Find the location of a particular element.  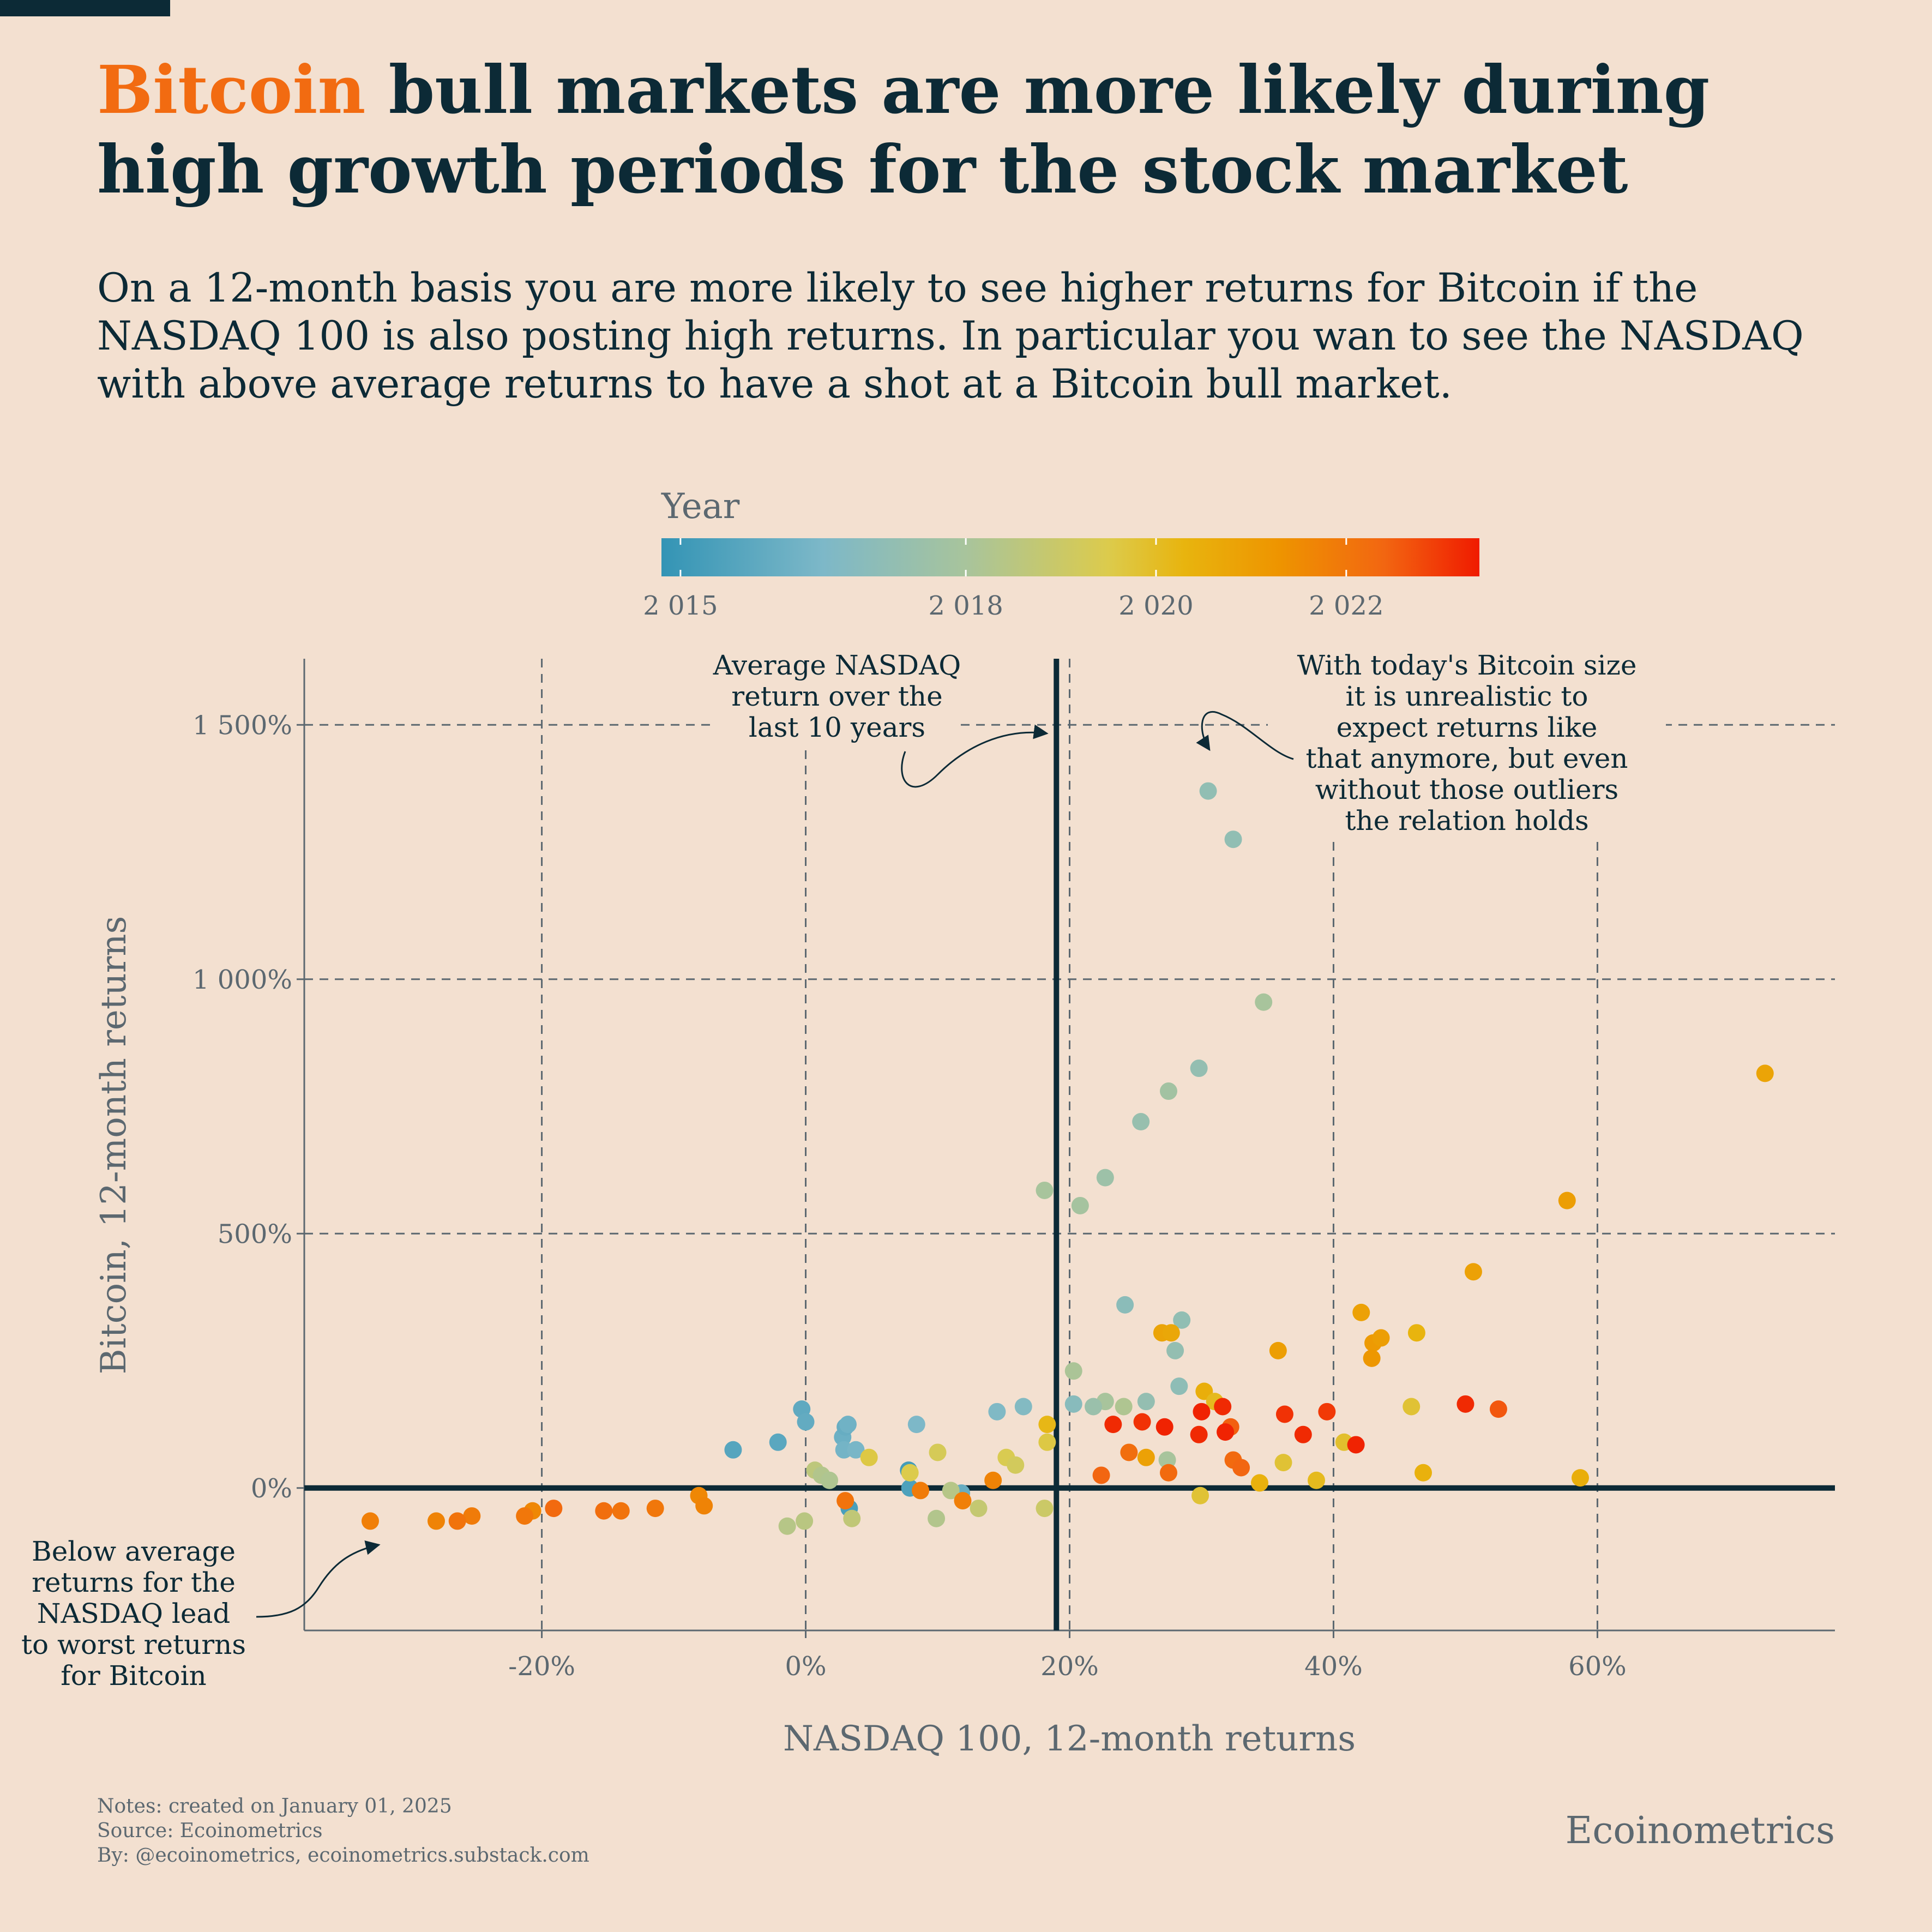

y-tick-label: 1 000% is located at coordinates (242, 980).